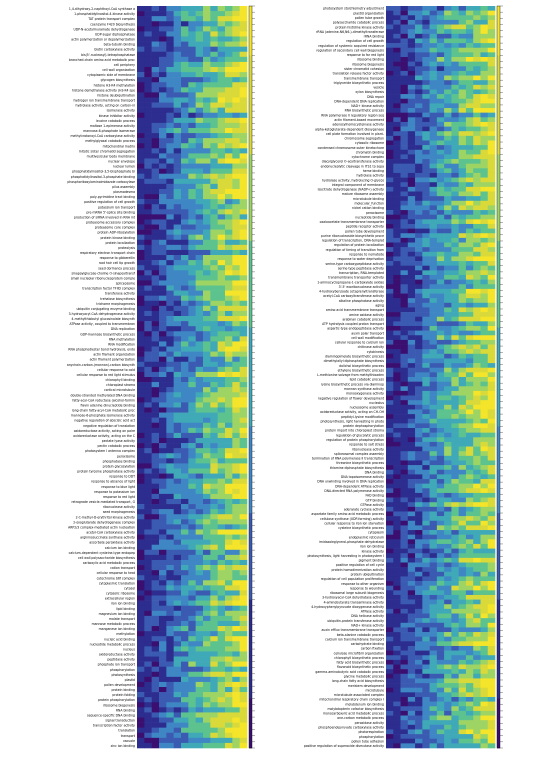  Describe the element at coordinates (103, 273) in the screenshot. I see `row-label: sinapoylglucose-choline O-sinapoyltransf` at that location.